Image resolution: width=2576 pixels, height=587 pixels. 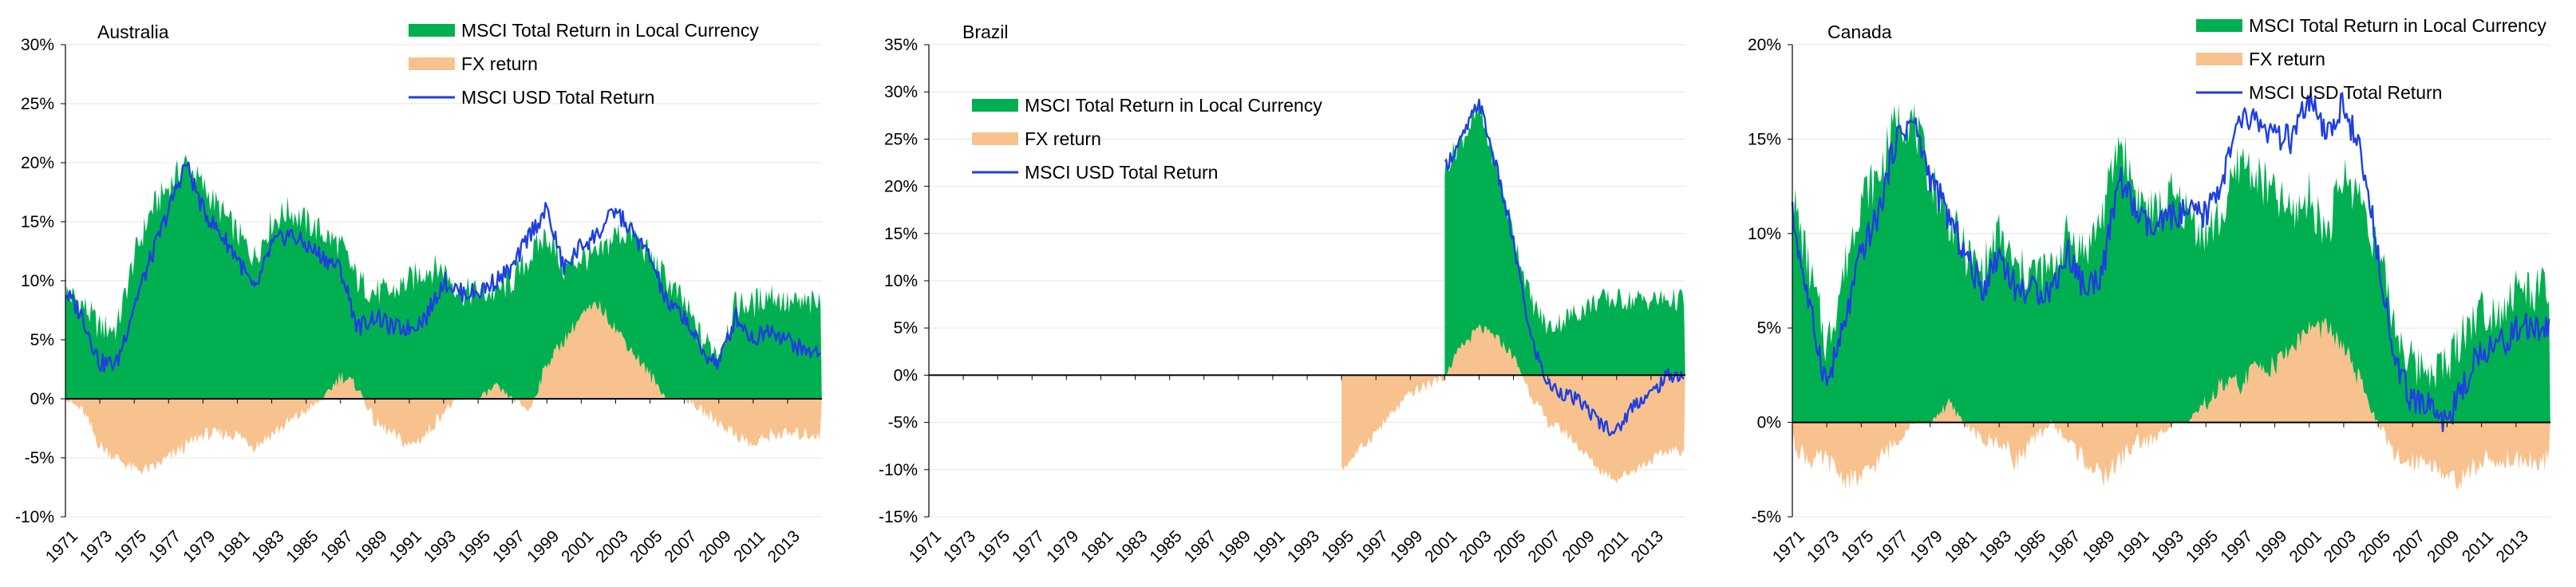 I want to click on y-tick-label: -15%, so click(x=898, y=517).